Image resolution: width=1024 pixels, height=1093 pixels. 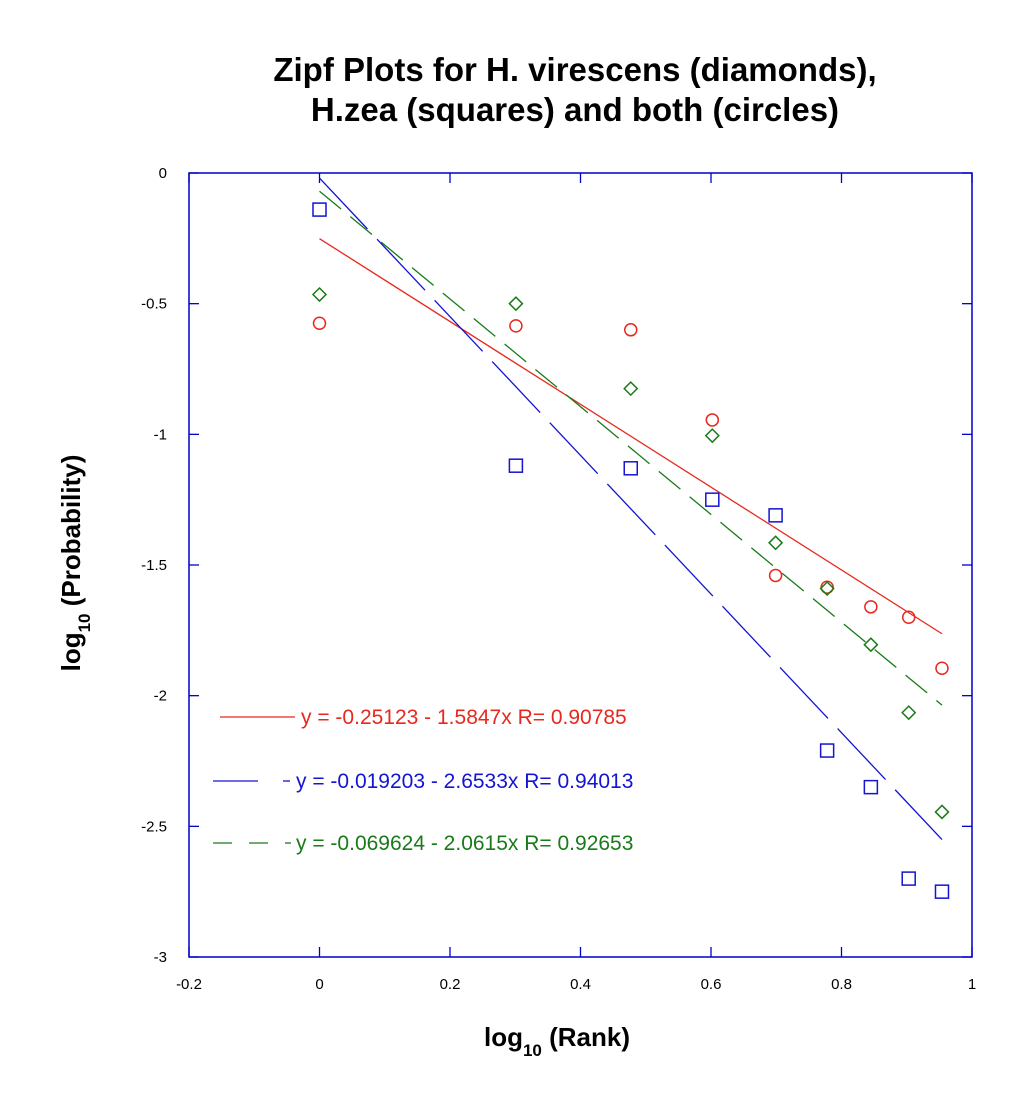 What do you see at coordinates (972, 984) in the screenshot?
I see `x-tick-label-6: 1` at bounding box center [972, 984].